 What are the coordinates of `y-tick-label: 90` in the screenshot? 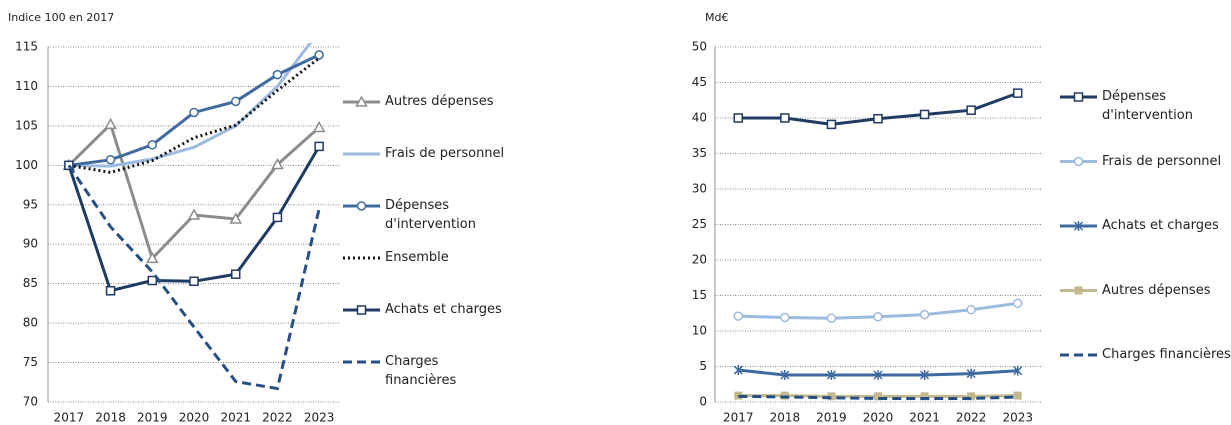 It's located at (30, 244).